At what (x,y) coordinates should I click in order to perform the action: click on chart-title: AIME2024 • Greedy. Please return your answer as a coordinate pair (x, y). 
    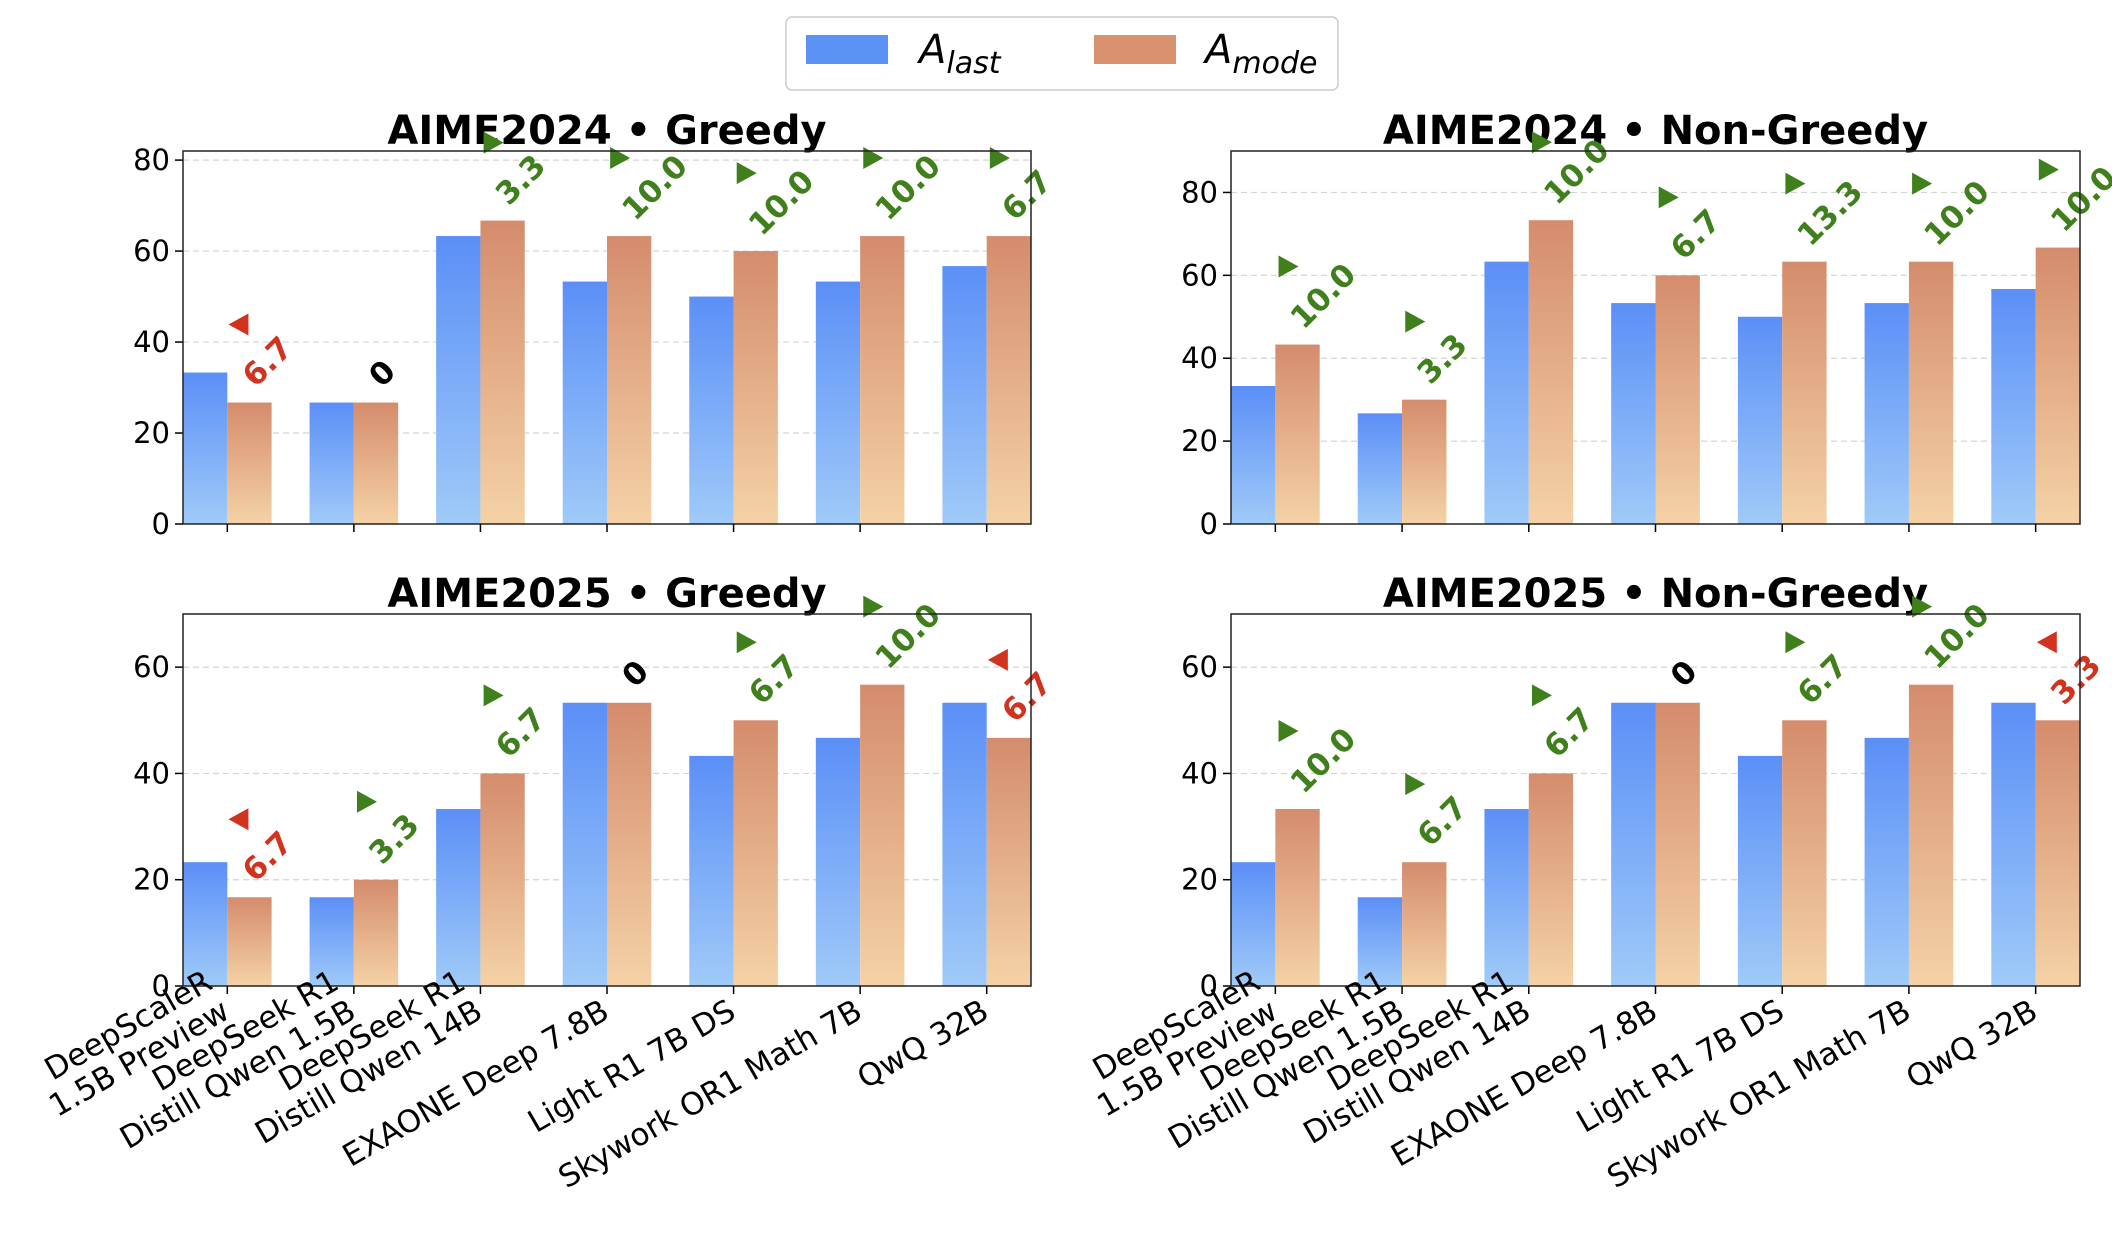
    Looking at the image, I should click on (606, 131).